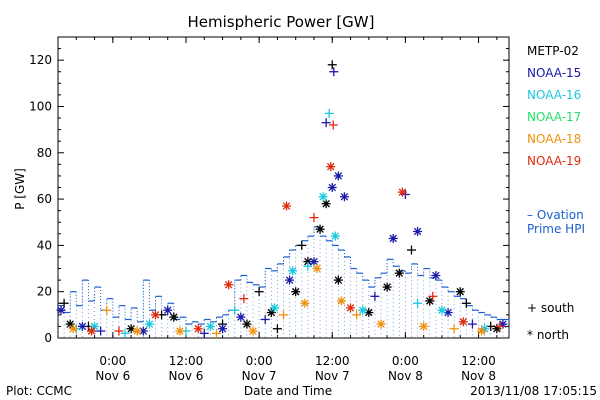 Image resolution: width=600 pixels, height=400 pixels. What do you see at coordinates (40, 106) in the screenshot?
I see `y-tick-label: 100` at bounding box center [40, 106].